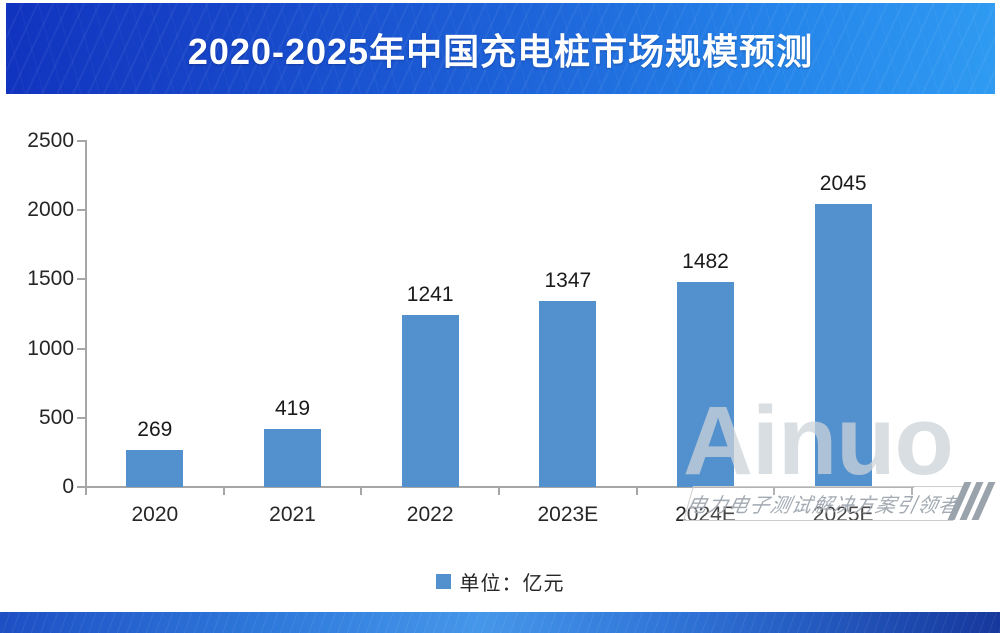 This screenshot has width=1000, height=633. Describe the element at coordinates (705, 261) in the screenshot. I see `bar-value-label: 1482` at that location.